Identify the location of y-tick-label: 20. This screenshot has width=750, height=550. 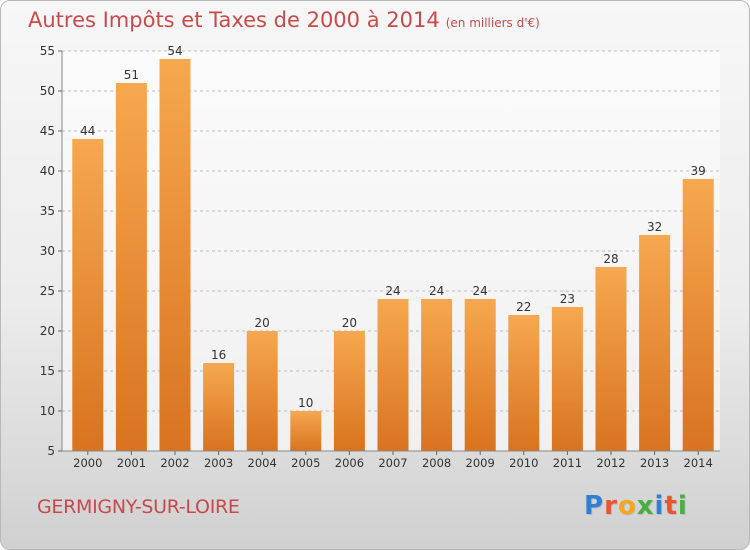
(47, 331).